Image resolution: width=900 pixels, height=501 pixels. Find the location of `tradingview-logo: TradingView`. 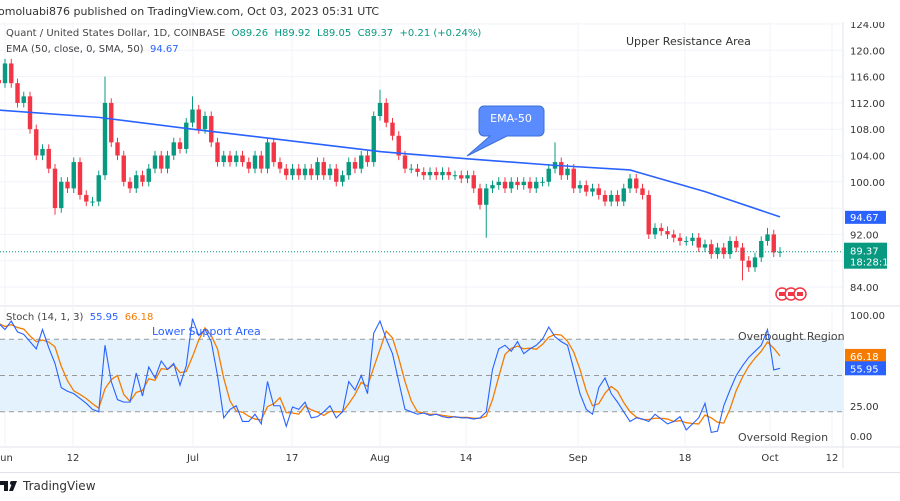

tradingview-logo: TradingView is located at coordinates (48, 486).